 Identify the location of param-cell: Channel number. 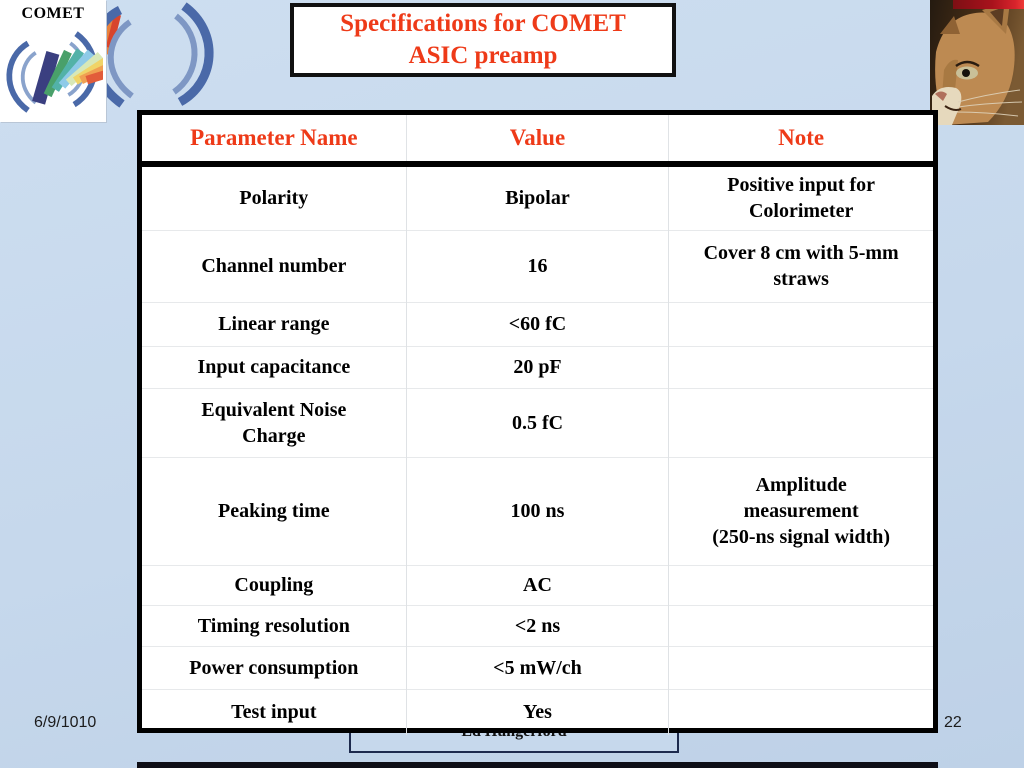
(274, 265).